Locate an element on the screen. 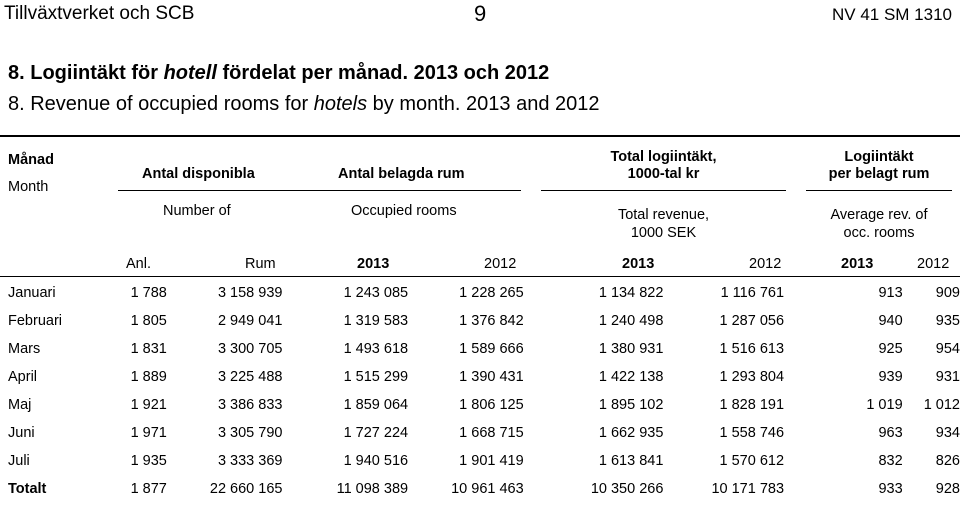  occ-2012-cell: 1 901 419 is located at coordinates (491, 461).